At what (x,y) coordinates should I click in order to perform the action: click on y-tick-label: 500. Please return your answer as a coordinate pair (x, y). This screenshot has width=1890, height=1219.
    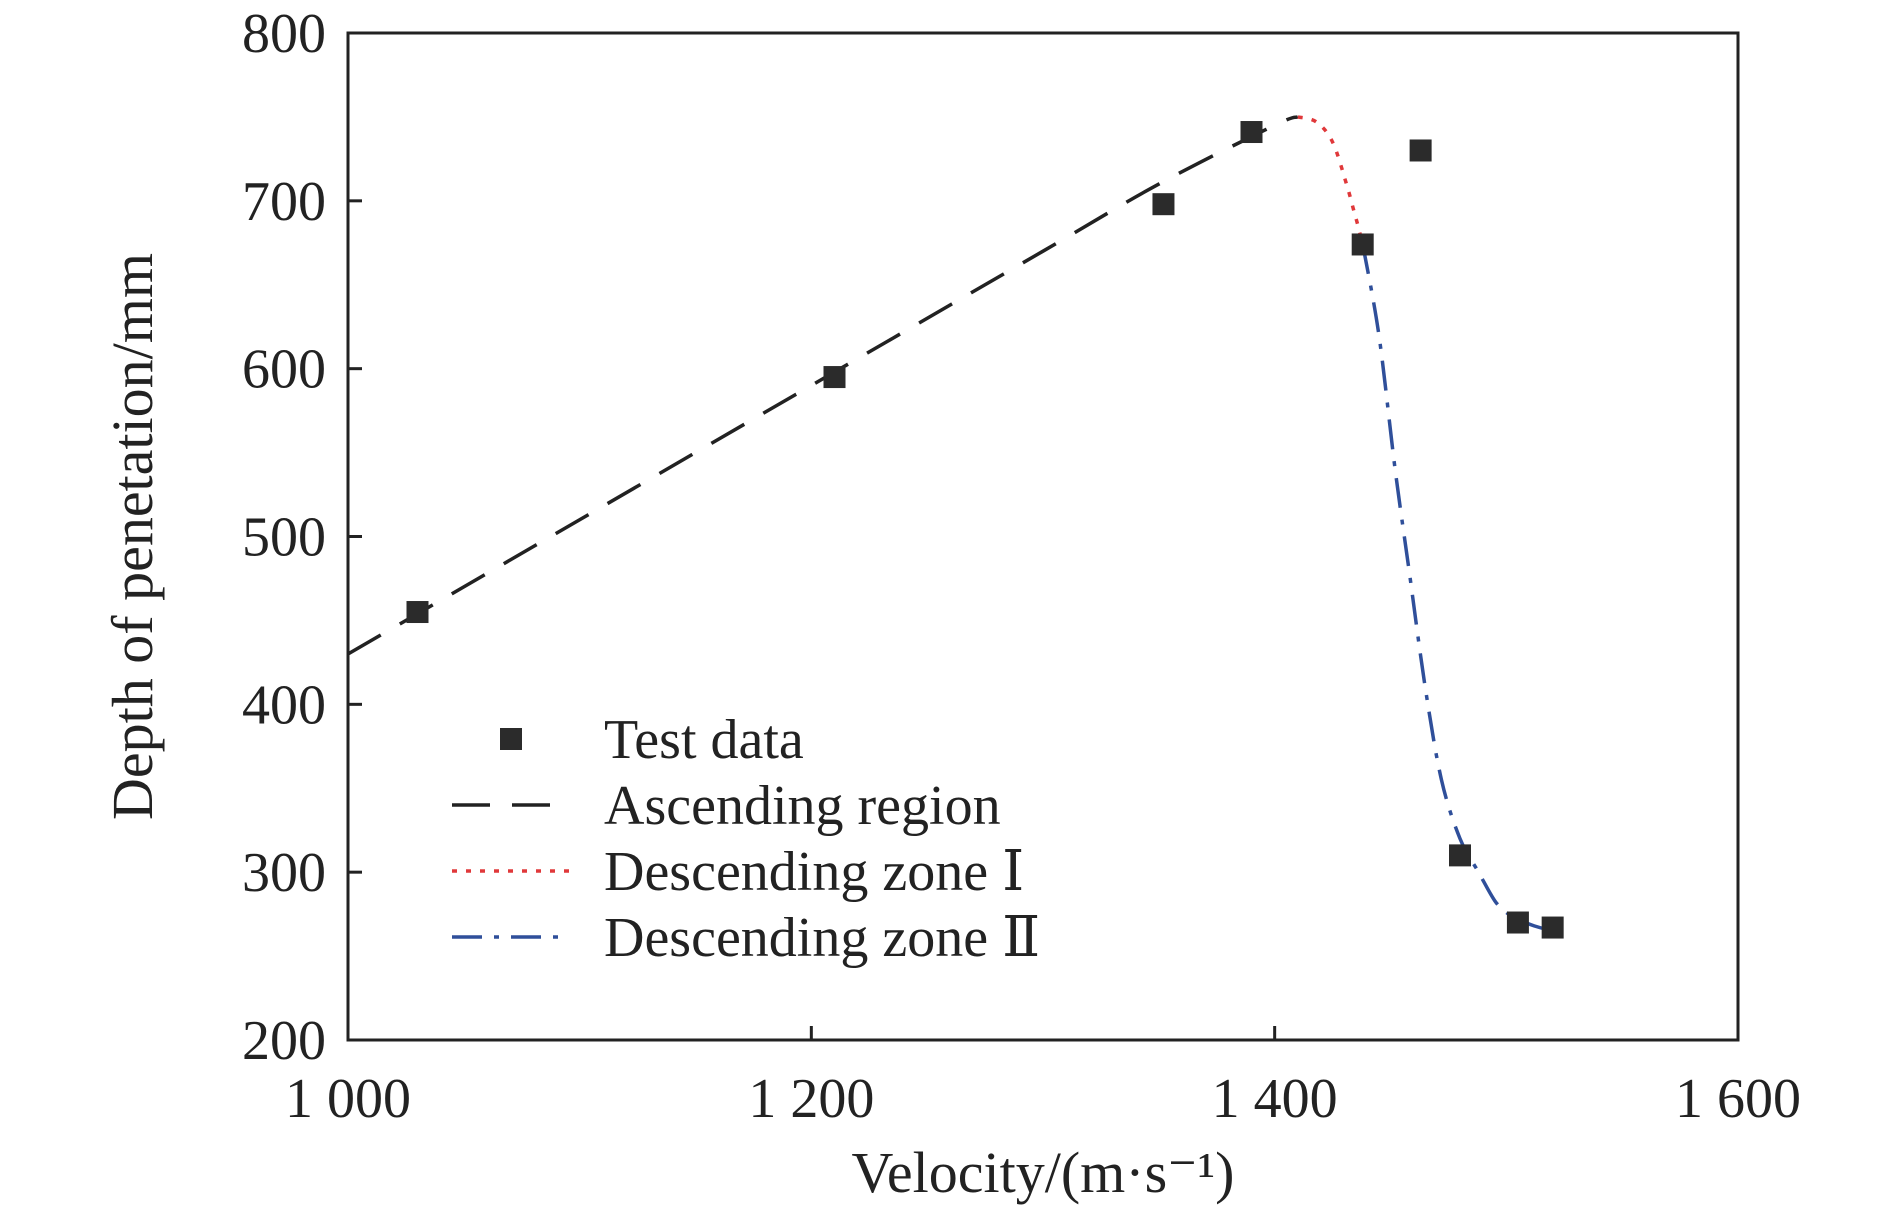
    Looking at the image, I should click on (284, 538).